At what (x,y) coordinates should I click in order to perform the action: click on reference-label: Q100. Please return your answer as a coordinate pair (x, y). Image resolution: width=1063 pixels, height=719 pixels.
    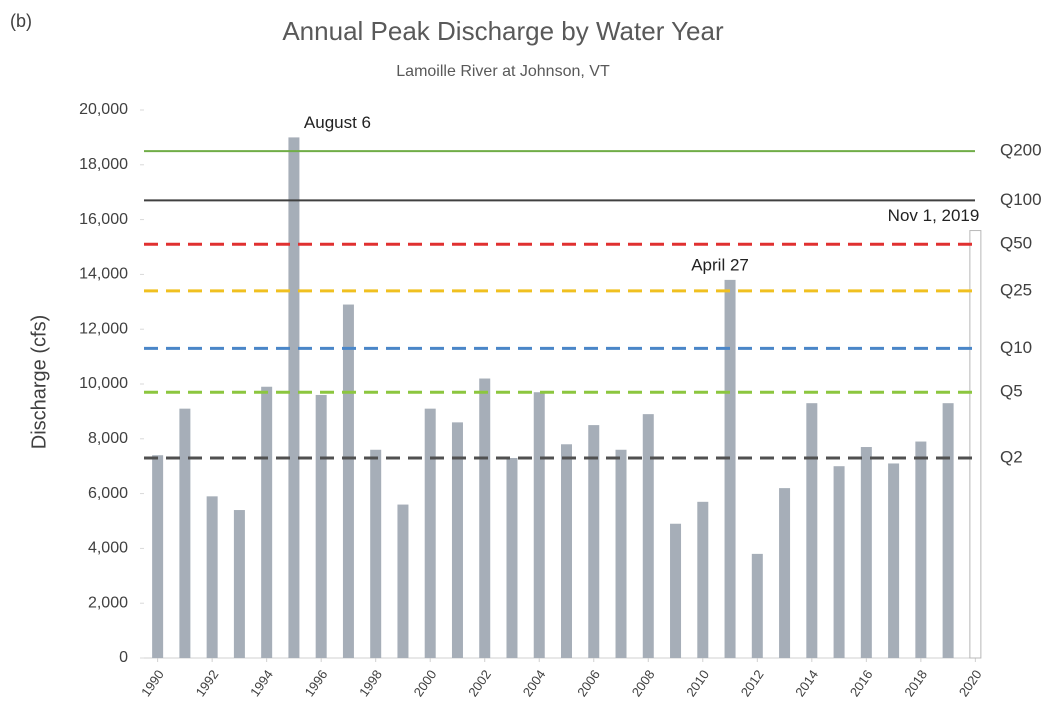
    Looking at the image, I should click on (1021, 199).